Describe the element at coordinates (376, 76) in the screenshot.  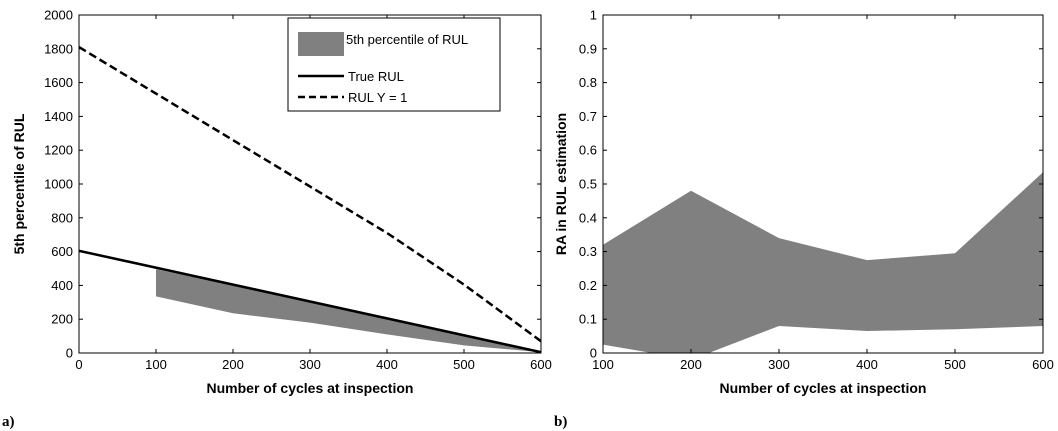
I see `legend-label-true-rul: True RUL` at that location.